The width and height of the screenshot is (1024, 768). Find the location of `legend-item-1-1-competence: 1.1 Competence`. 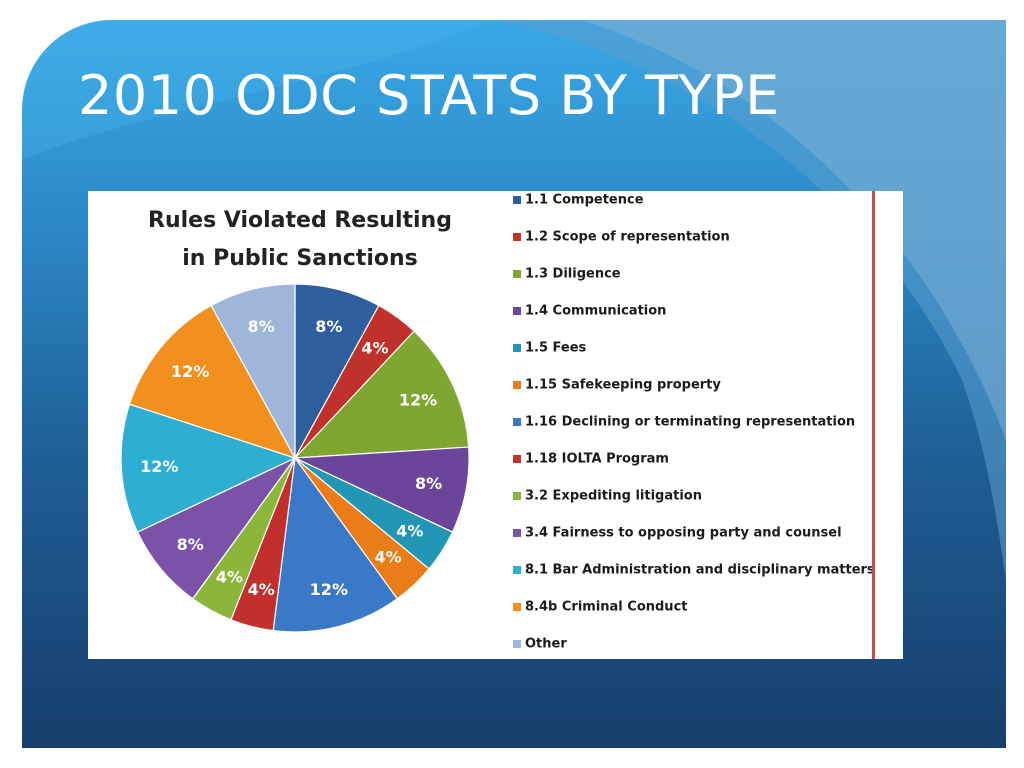

legend-item-1-1-competence: 1.1 Competence is located at coordinates (578, 200).